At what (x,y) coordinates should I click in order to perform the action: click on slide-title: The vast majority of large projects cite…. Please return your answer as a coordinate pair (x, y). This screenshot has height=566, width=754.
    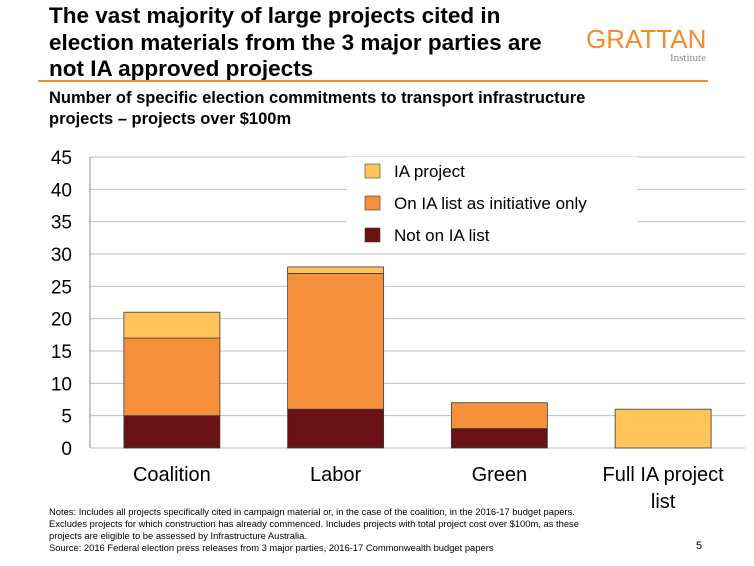
    Looking at the image, I should click on (319, 43).